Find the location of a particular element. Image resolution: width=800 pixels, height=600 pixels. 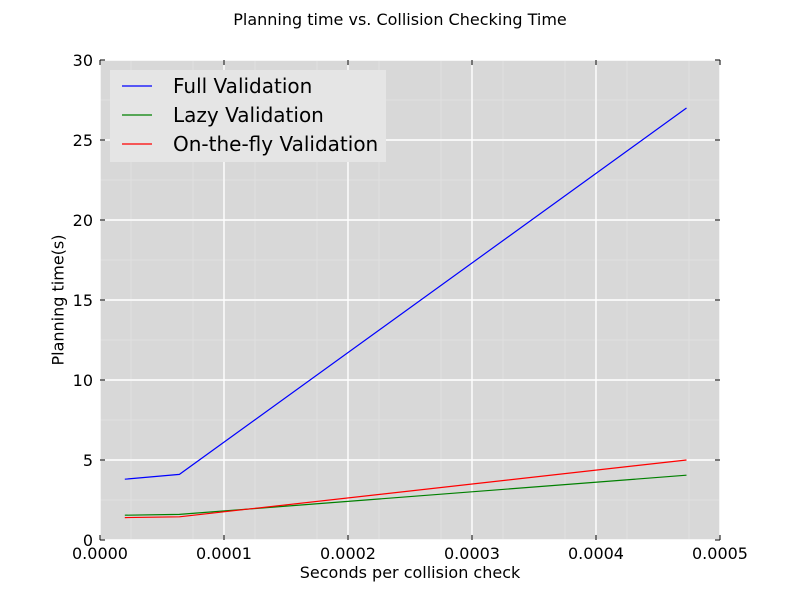

y-tick-label: 10 is located at coordinates (83, 380).